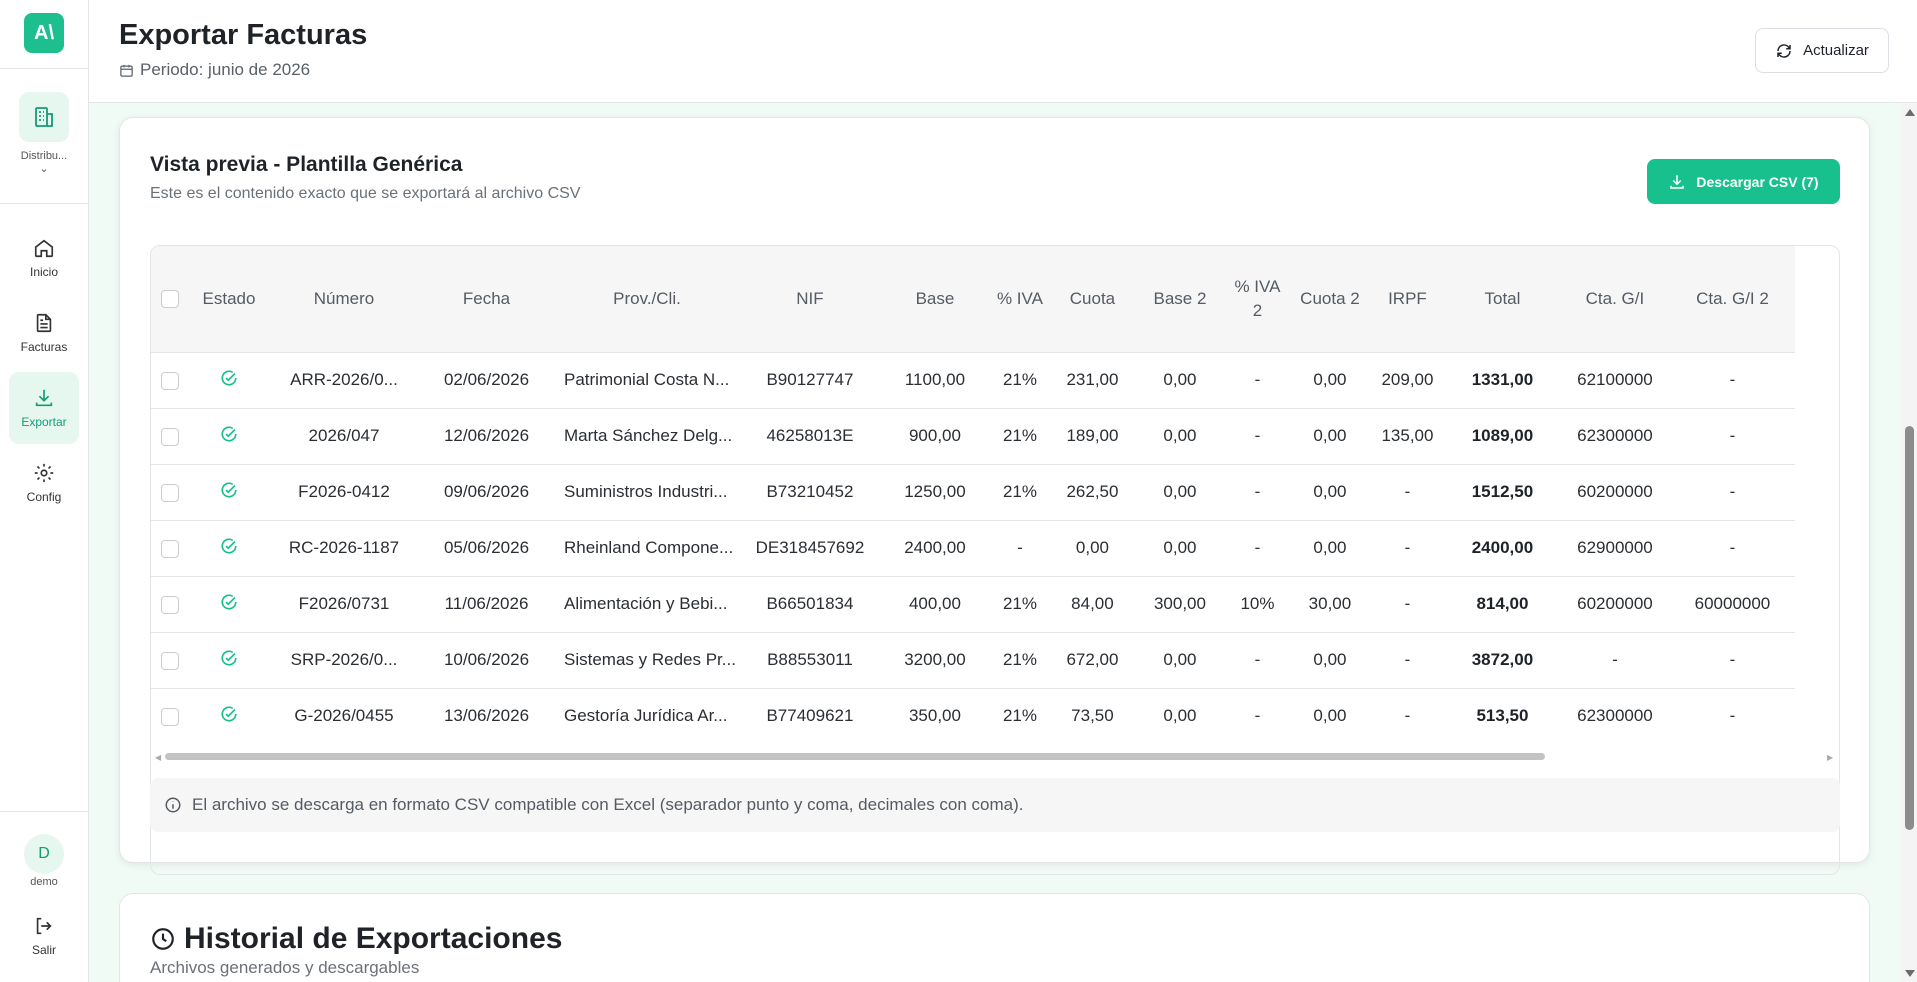  Describe the element at coordinates (44, 408) in the screenshot. I see `nav-item-exportar: Exportar` at that location.